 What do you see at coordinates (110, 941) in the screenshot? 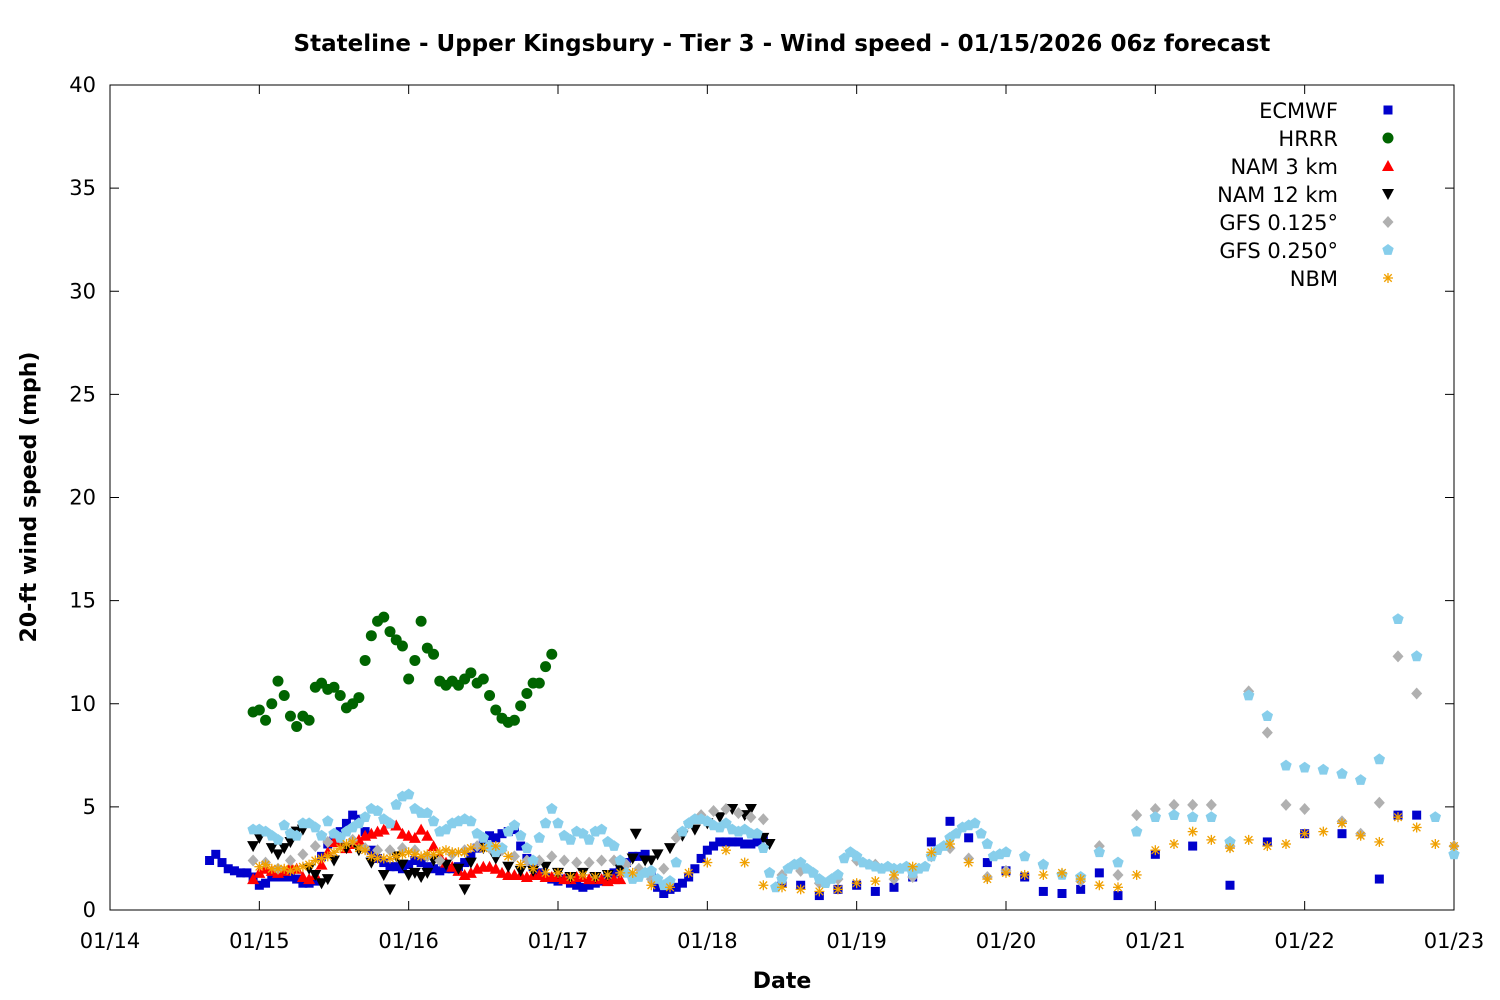
I see `x-tick-label: 01/14` at bounding box center [110, 941].